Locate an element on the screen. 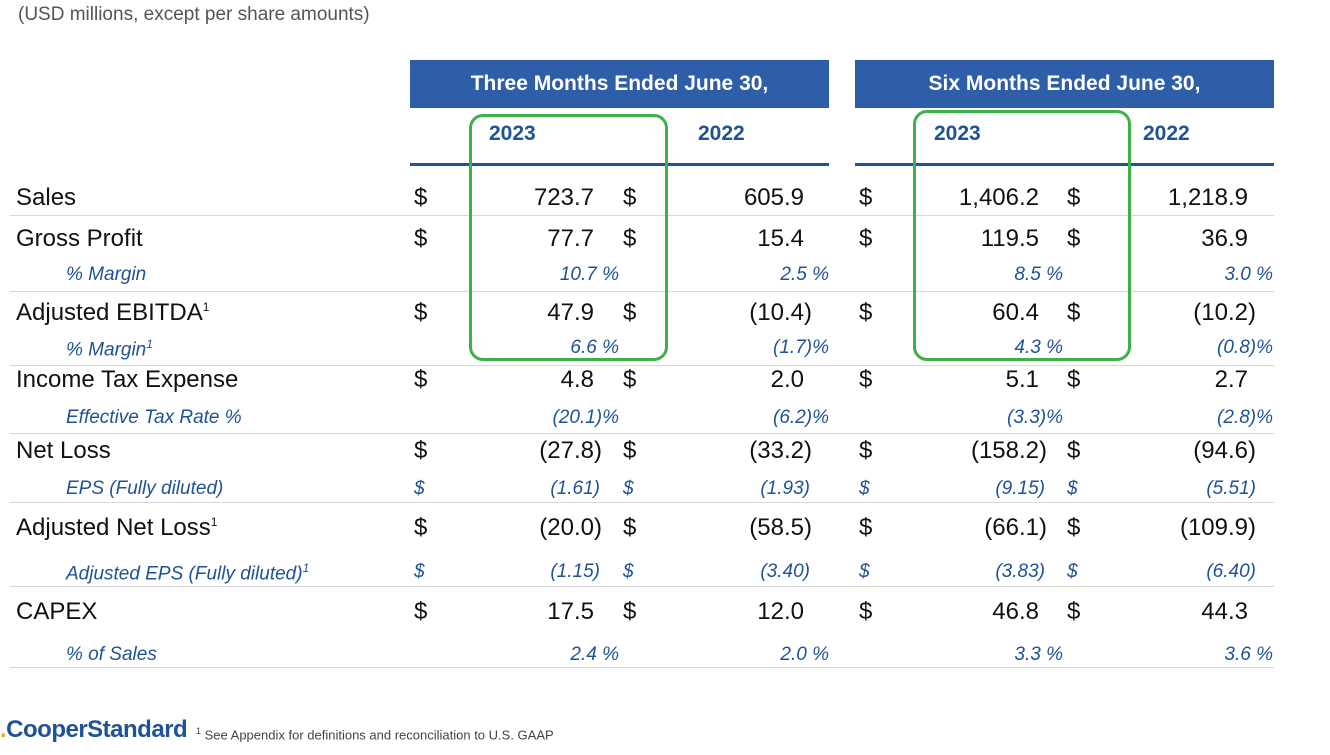  value-2023-q2: 6.6 % is located at coordinates (594, 347).